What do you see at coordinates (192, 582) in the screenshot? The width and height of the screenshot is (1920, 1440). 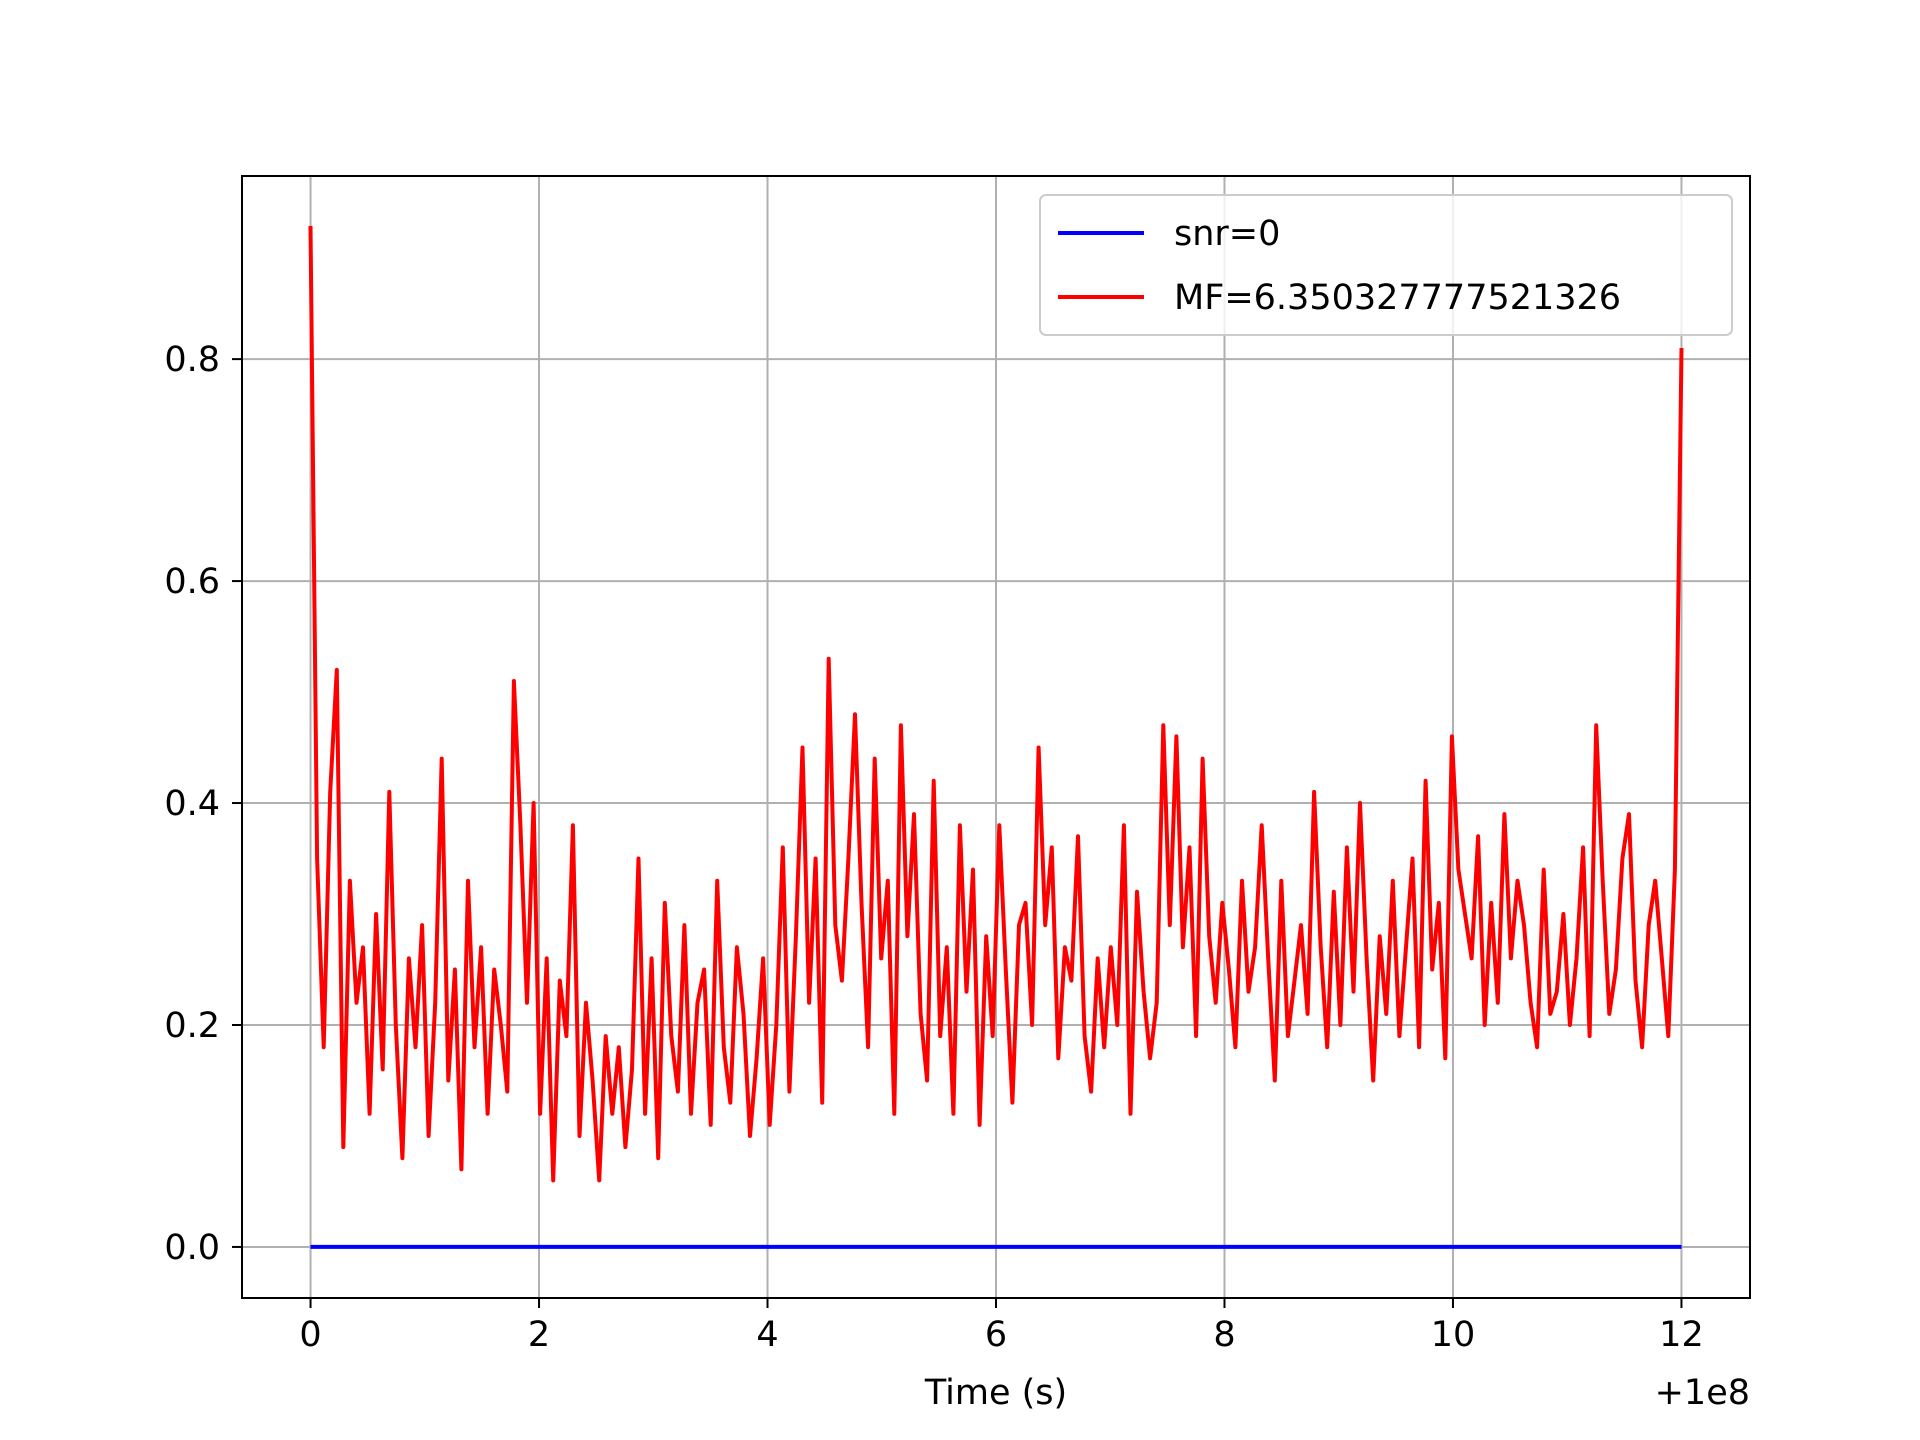 I see `y-tick-label: 0.6` at bounding box center [192, 582].